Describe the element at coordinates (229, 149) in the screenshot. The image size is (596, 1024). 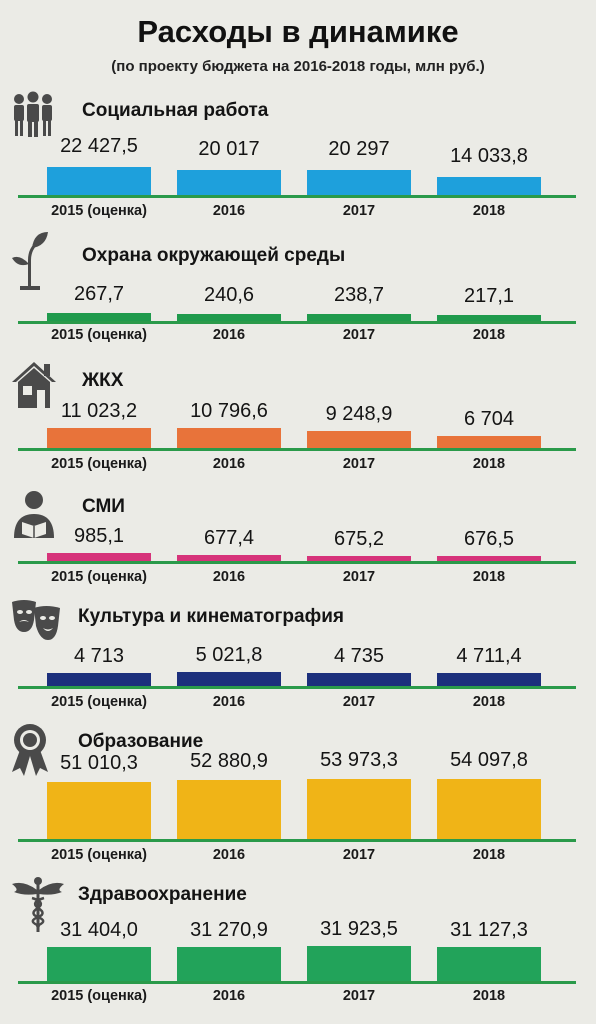
I see `data-label: 20 017` at that location.